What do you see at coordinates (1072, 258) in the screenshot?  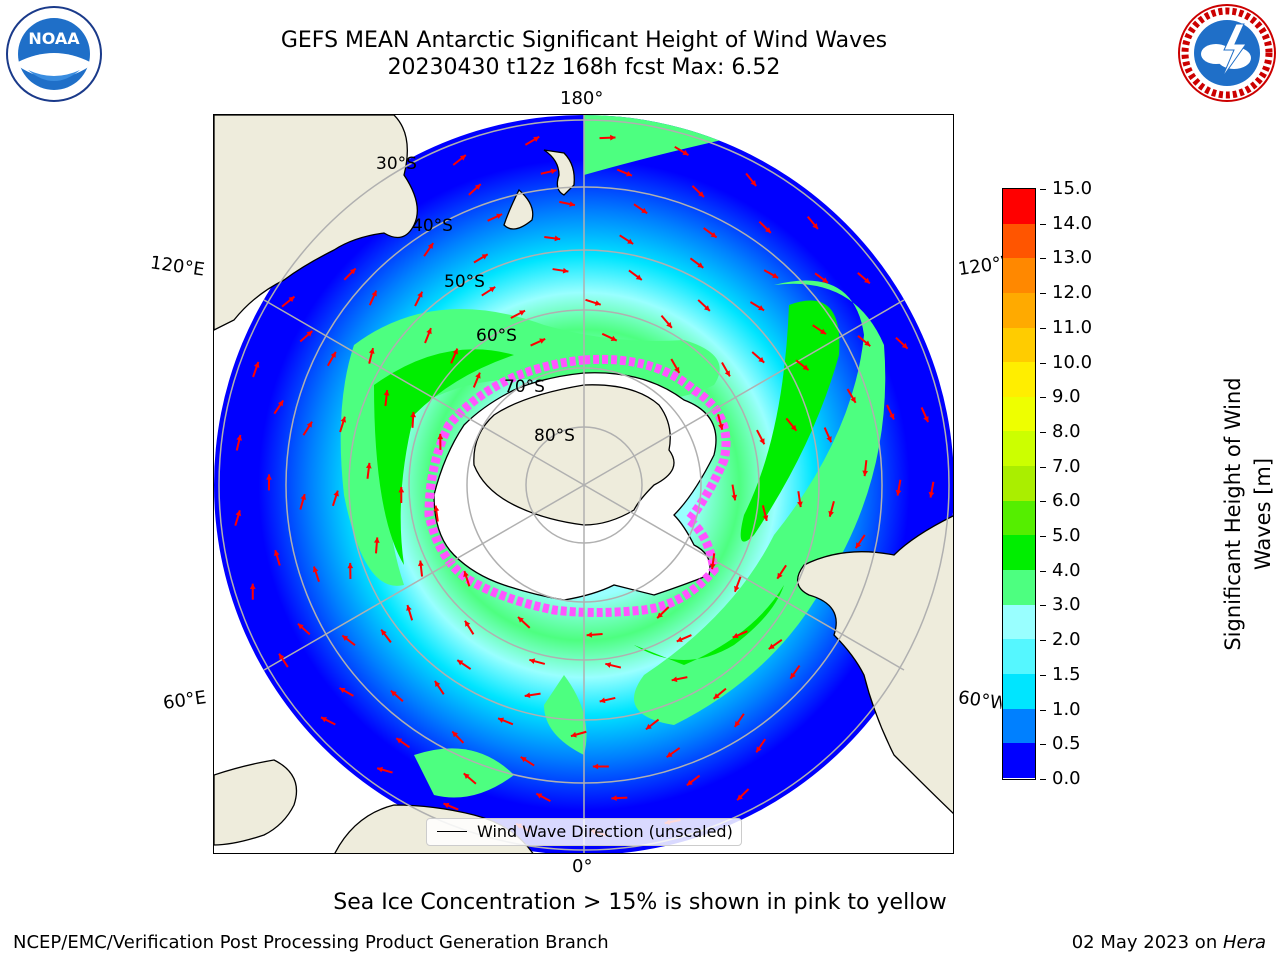 I see `colorbar-tick-label: 13.0` at bounding box center [1072, 258].